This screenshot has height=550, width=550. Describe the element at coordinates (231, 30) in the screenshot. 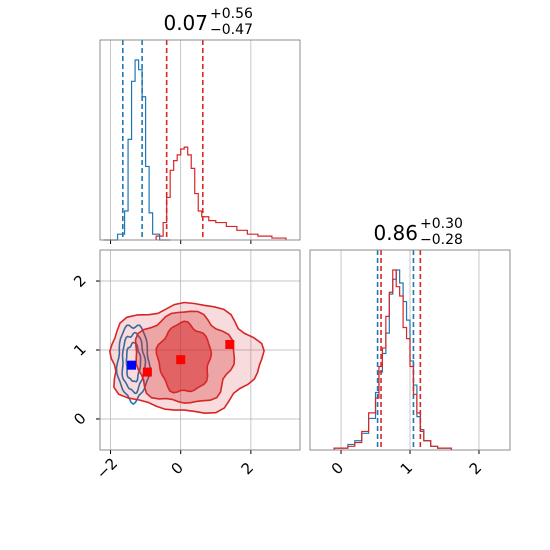

I see `top-hist-title-minus: −0.47` at that location.